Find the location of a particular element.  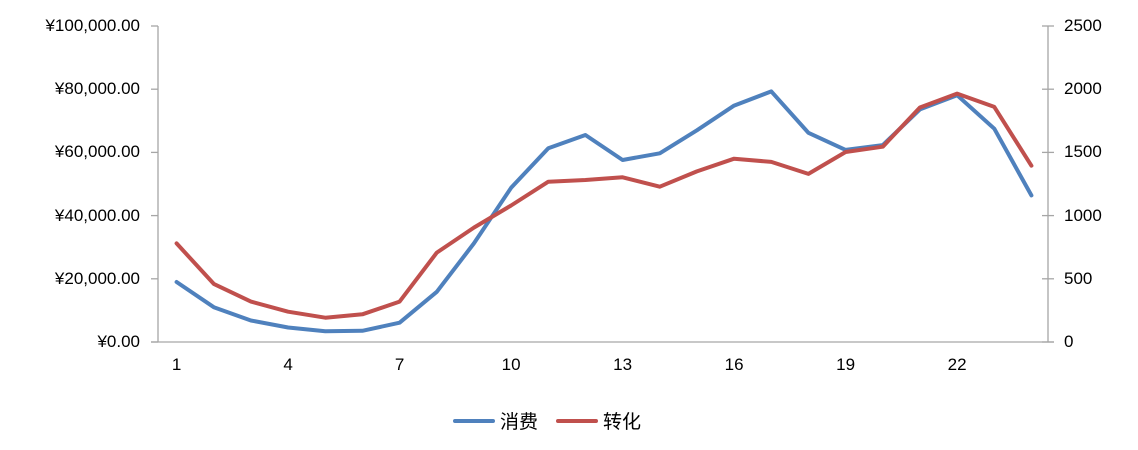

x-axis-tick-label: 16 is located at coordinates (734, 364).